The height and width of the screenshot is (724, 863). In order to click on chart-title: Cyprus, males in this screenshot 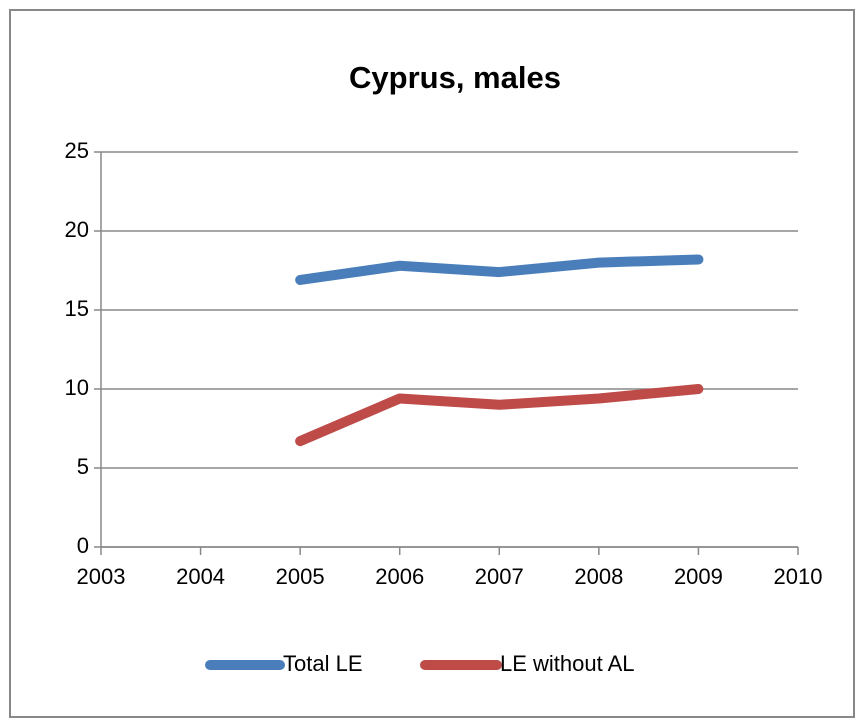, I will do `click(455, 77)`.